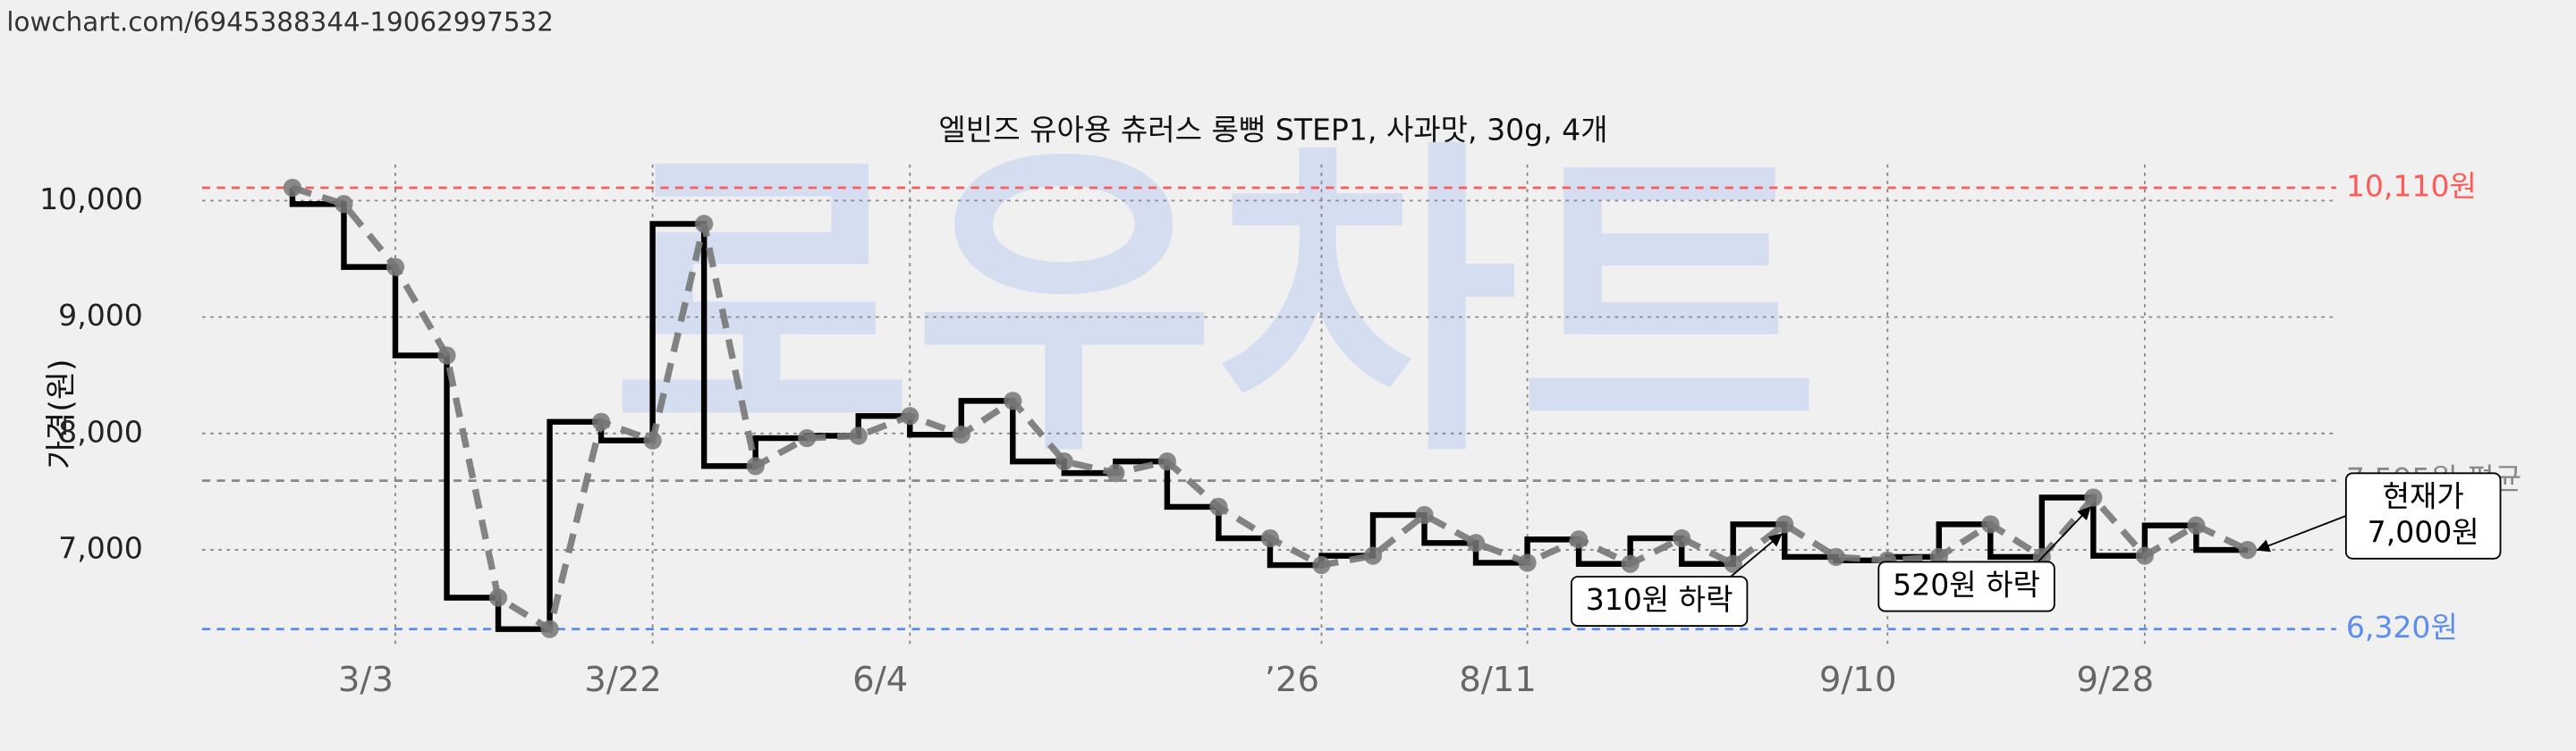 The height and width of the screenshot is (751, 2576). I want to click on url: lowchart.com/6945388344-19062997532, so click(280, 22).